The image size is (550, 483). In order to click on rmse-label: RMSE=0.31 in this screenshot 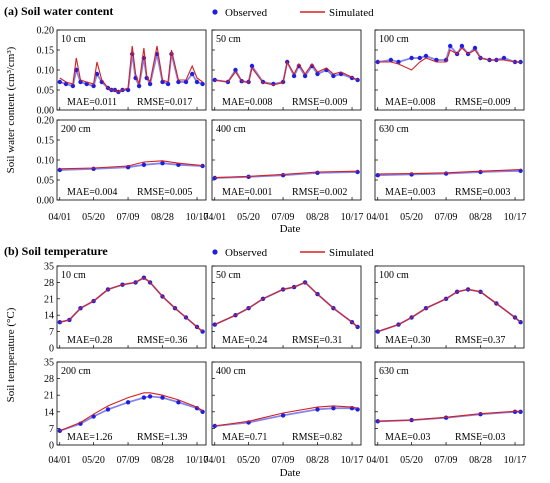, I will do `click(317, 340)`.